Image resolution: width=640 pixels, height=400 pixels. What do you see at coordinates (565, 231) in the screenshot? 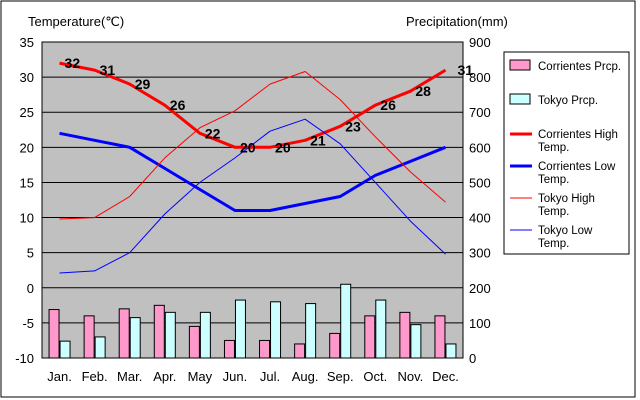
I see `legend-label-line: Tokyo Low` at bounding box center [565, 231].